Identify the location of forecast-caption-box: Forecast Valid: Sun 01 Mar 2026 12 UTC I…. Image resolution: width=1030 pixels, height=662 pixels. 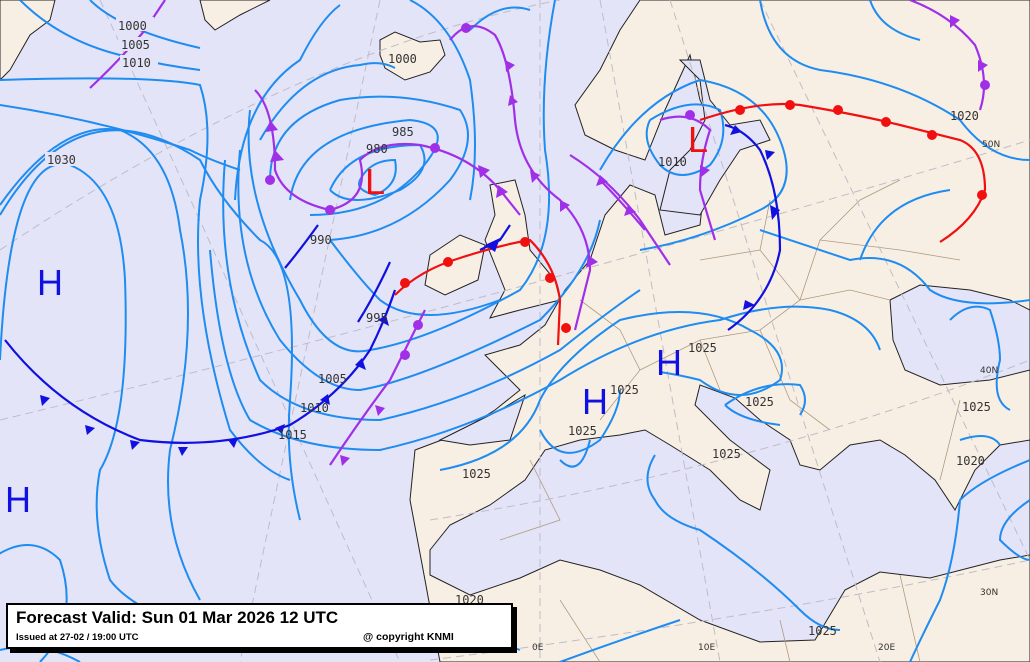
(259, 626).